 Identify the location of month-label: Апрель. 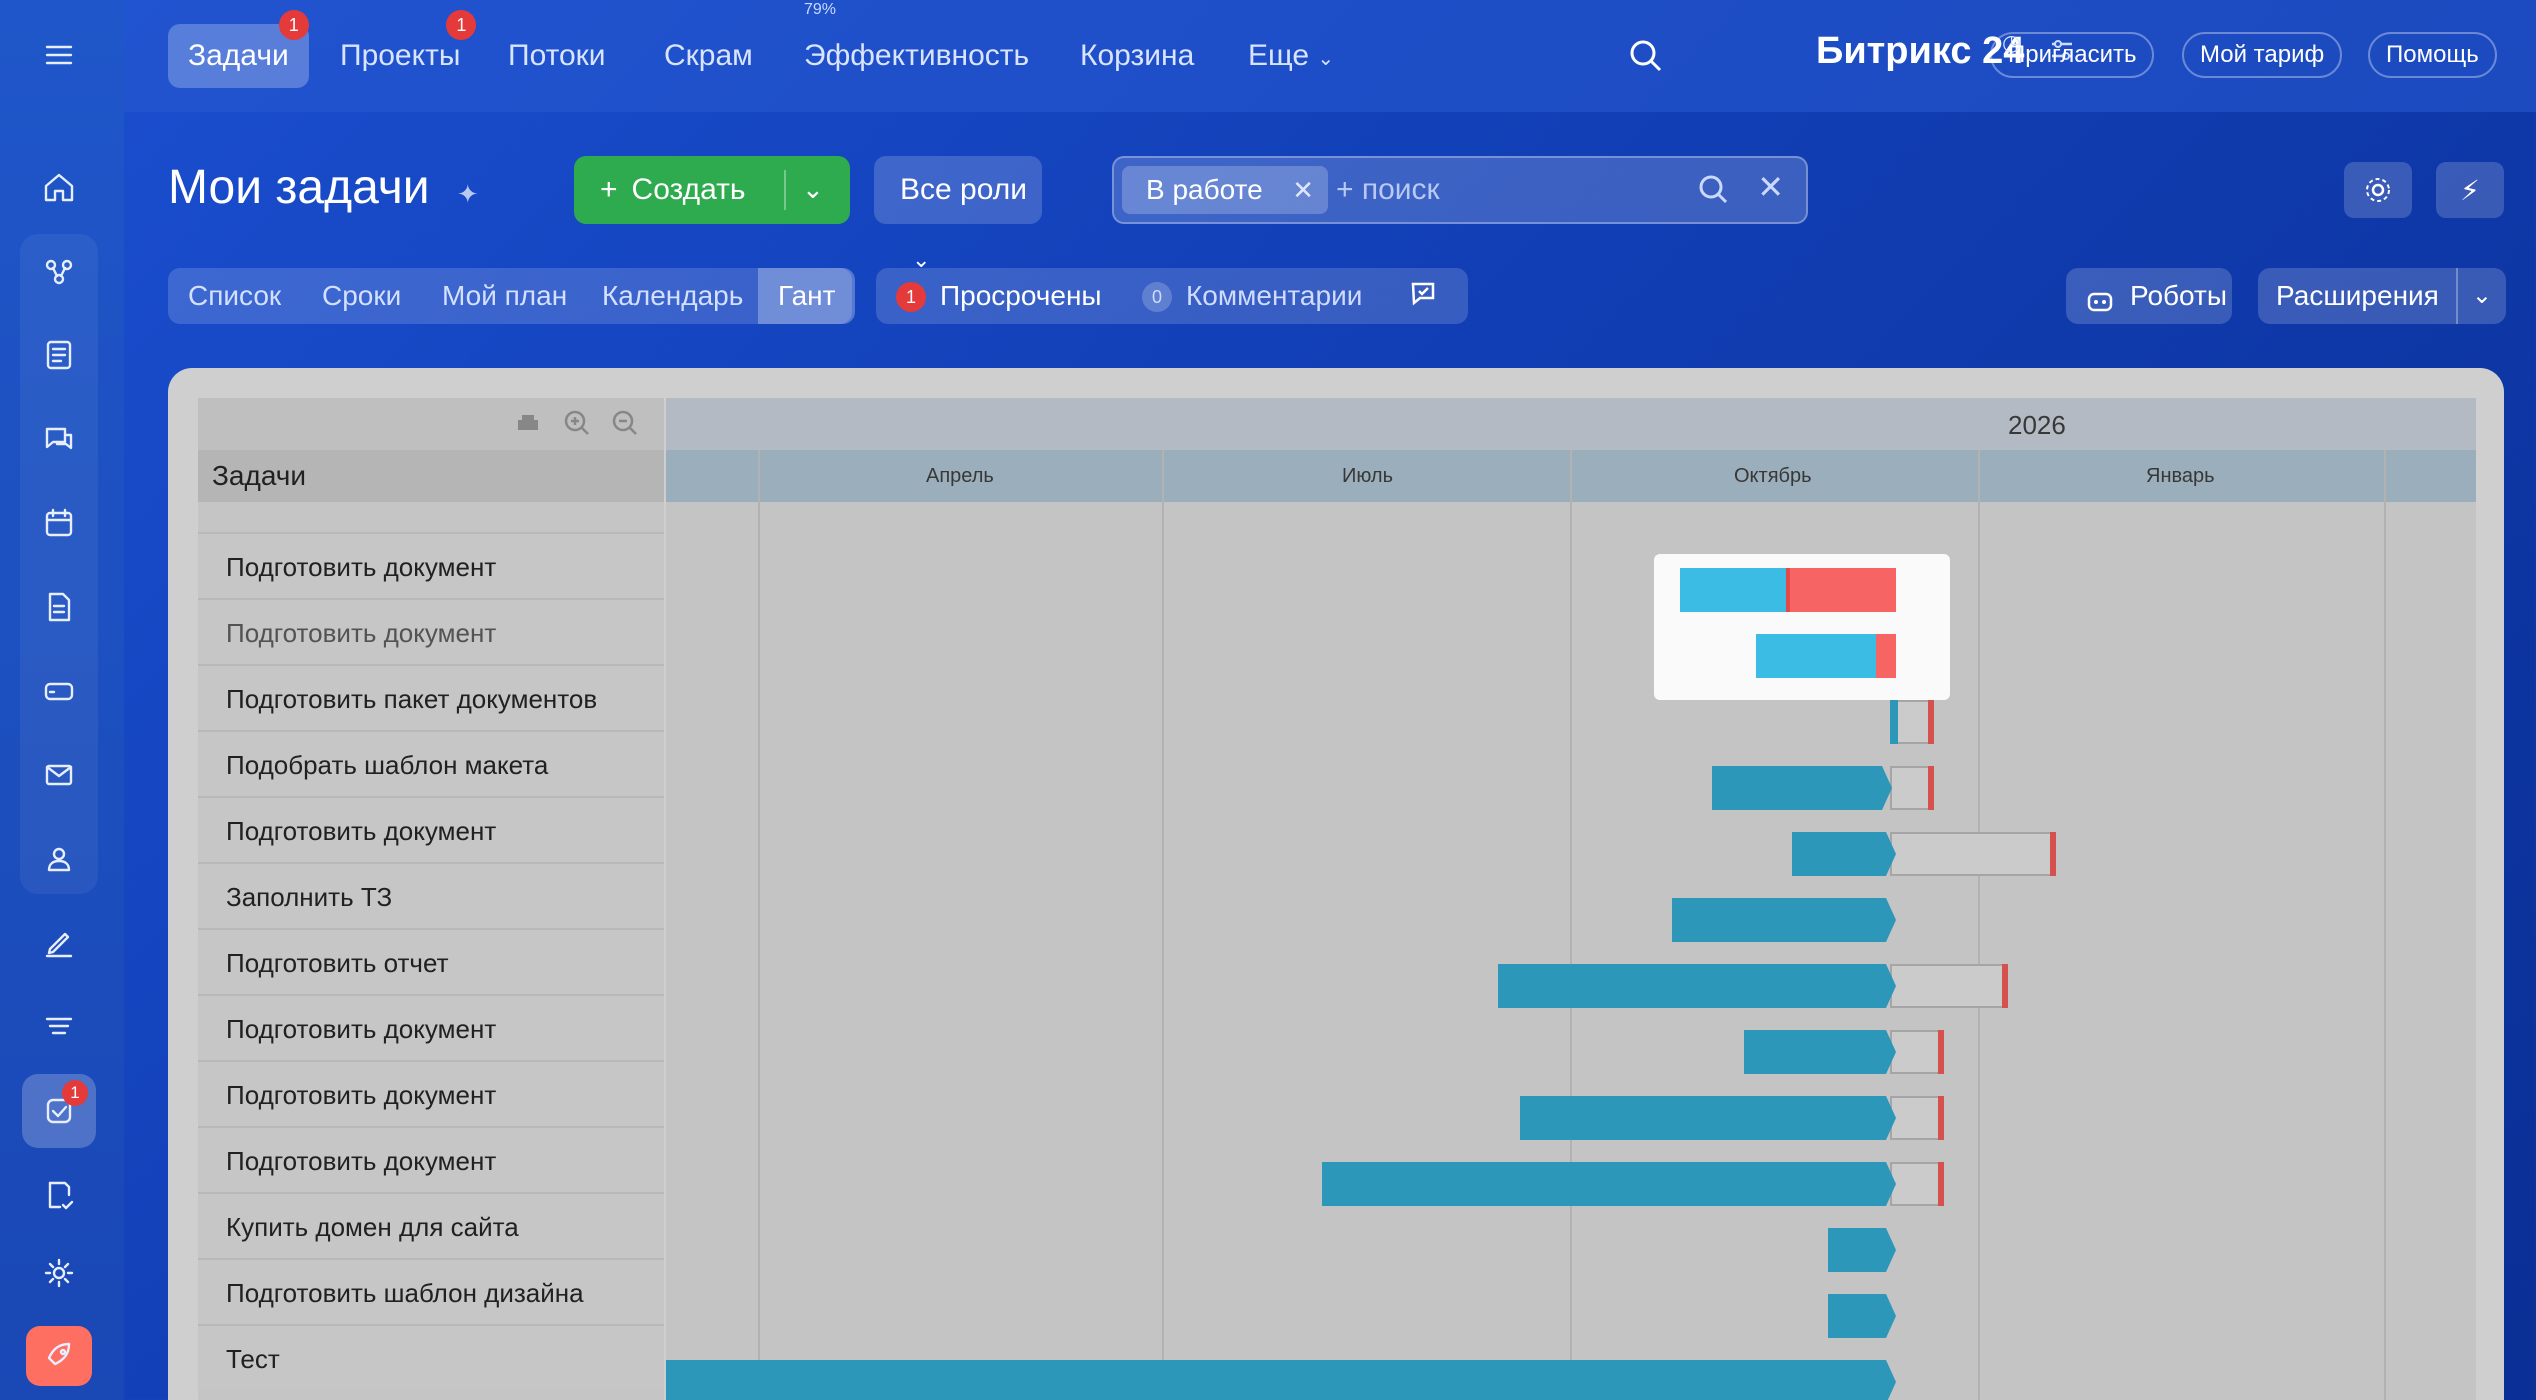
(960, 476).